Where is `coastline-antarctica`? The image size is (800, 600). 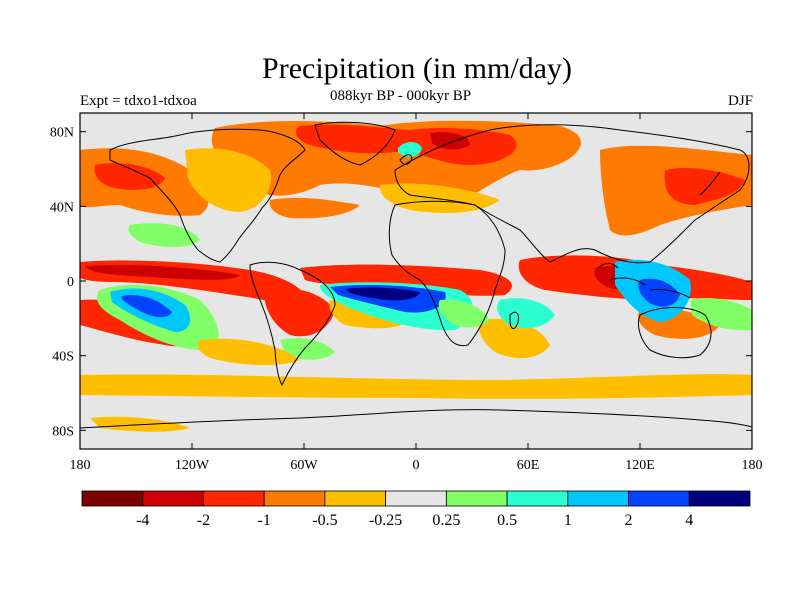 coastline-antarctica is located at coordinates (416, 419).